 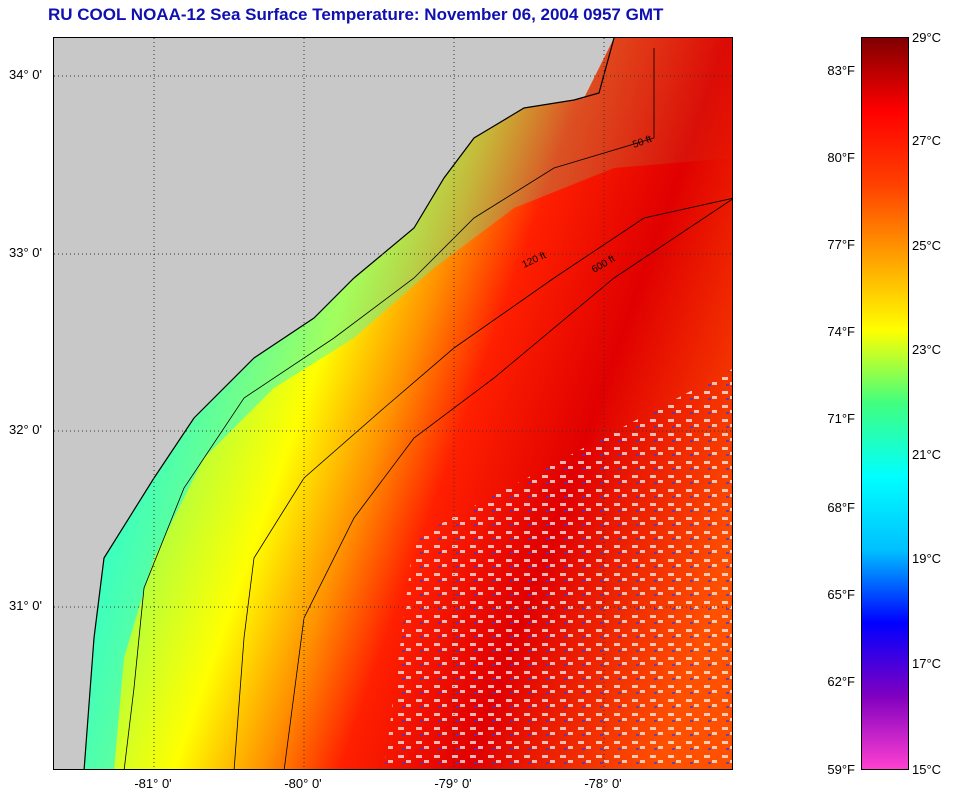 I want to click on colorbar-f-74: 74°F, so click(x=841, y=331).